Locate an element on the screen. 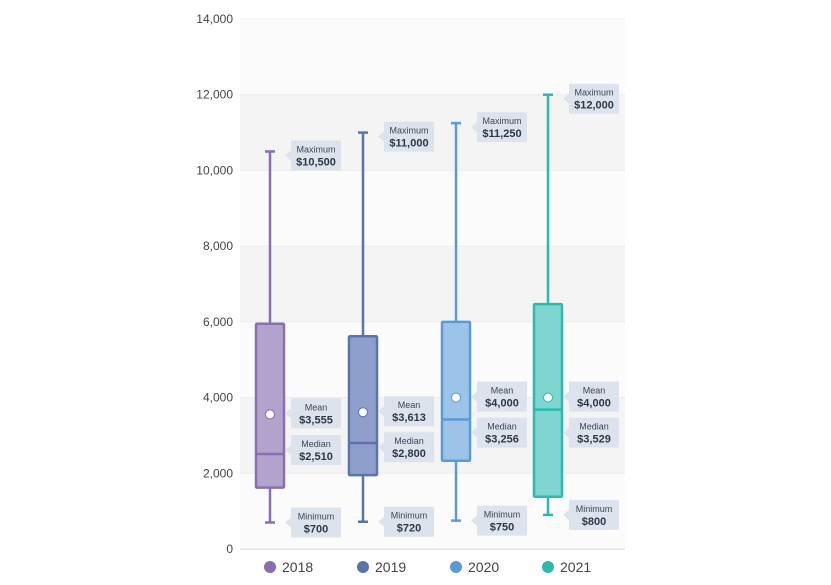 The height and width of the screenshot is (585, 831). callout-value: $10,500 is located at coordinates (316, 163).